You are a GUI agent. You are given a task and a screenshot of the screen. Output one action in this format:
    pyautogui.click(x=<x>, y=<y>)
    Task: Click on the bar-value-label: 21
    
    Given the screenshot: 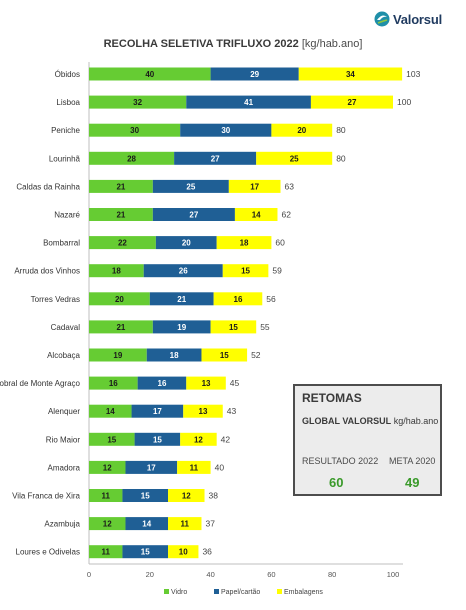 What is the action you would take?
    pyautogui.click(x=120, y=327)
    